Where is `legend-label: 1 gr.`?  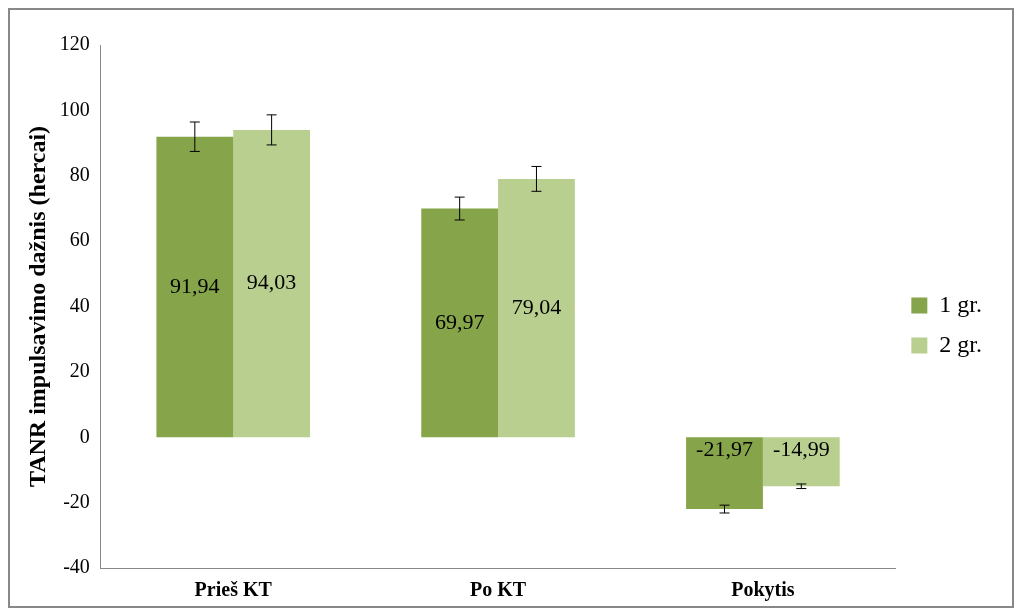
legend-label: 1 gr. is located at coordinates (960, 303).